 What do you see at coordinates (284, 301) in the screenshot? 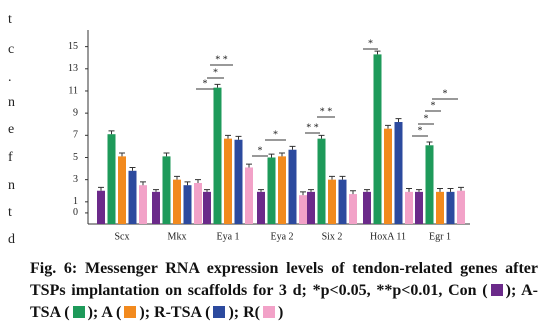
I see `caption-text: ); A-TSA (` at bounding box center [284, 301].